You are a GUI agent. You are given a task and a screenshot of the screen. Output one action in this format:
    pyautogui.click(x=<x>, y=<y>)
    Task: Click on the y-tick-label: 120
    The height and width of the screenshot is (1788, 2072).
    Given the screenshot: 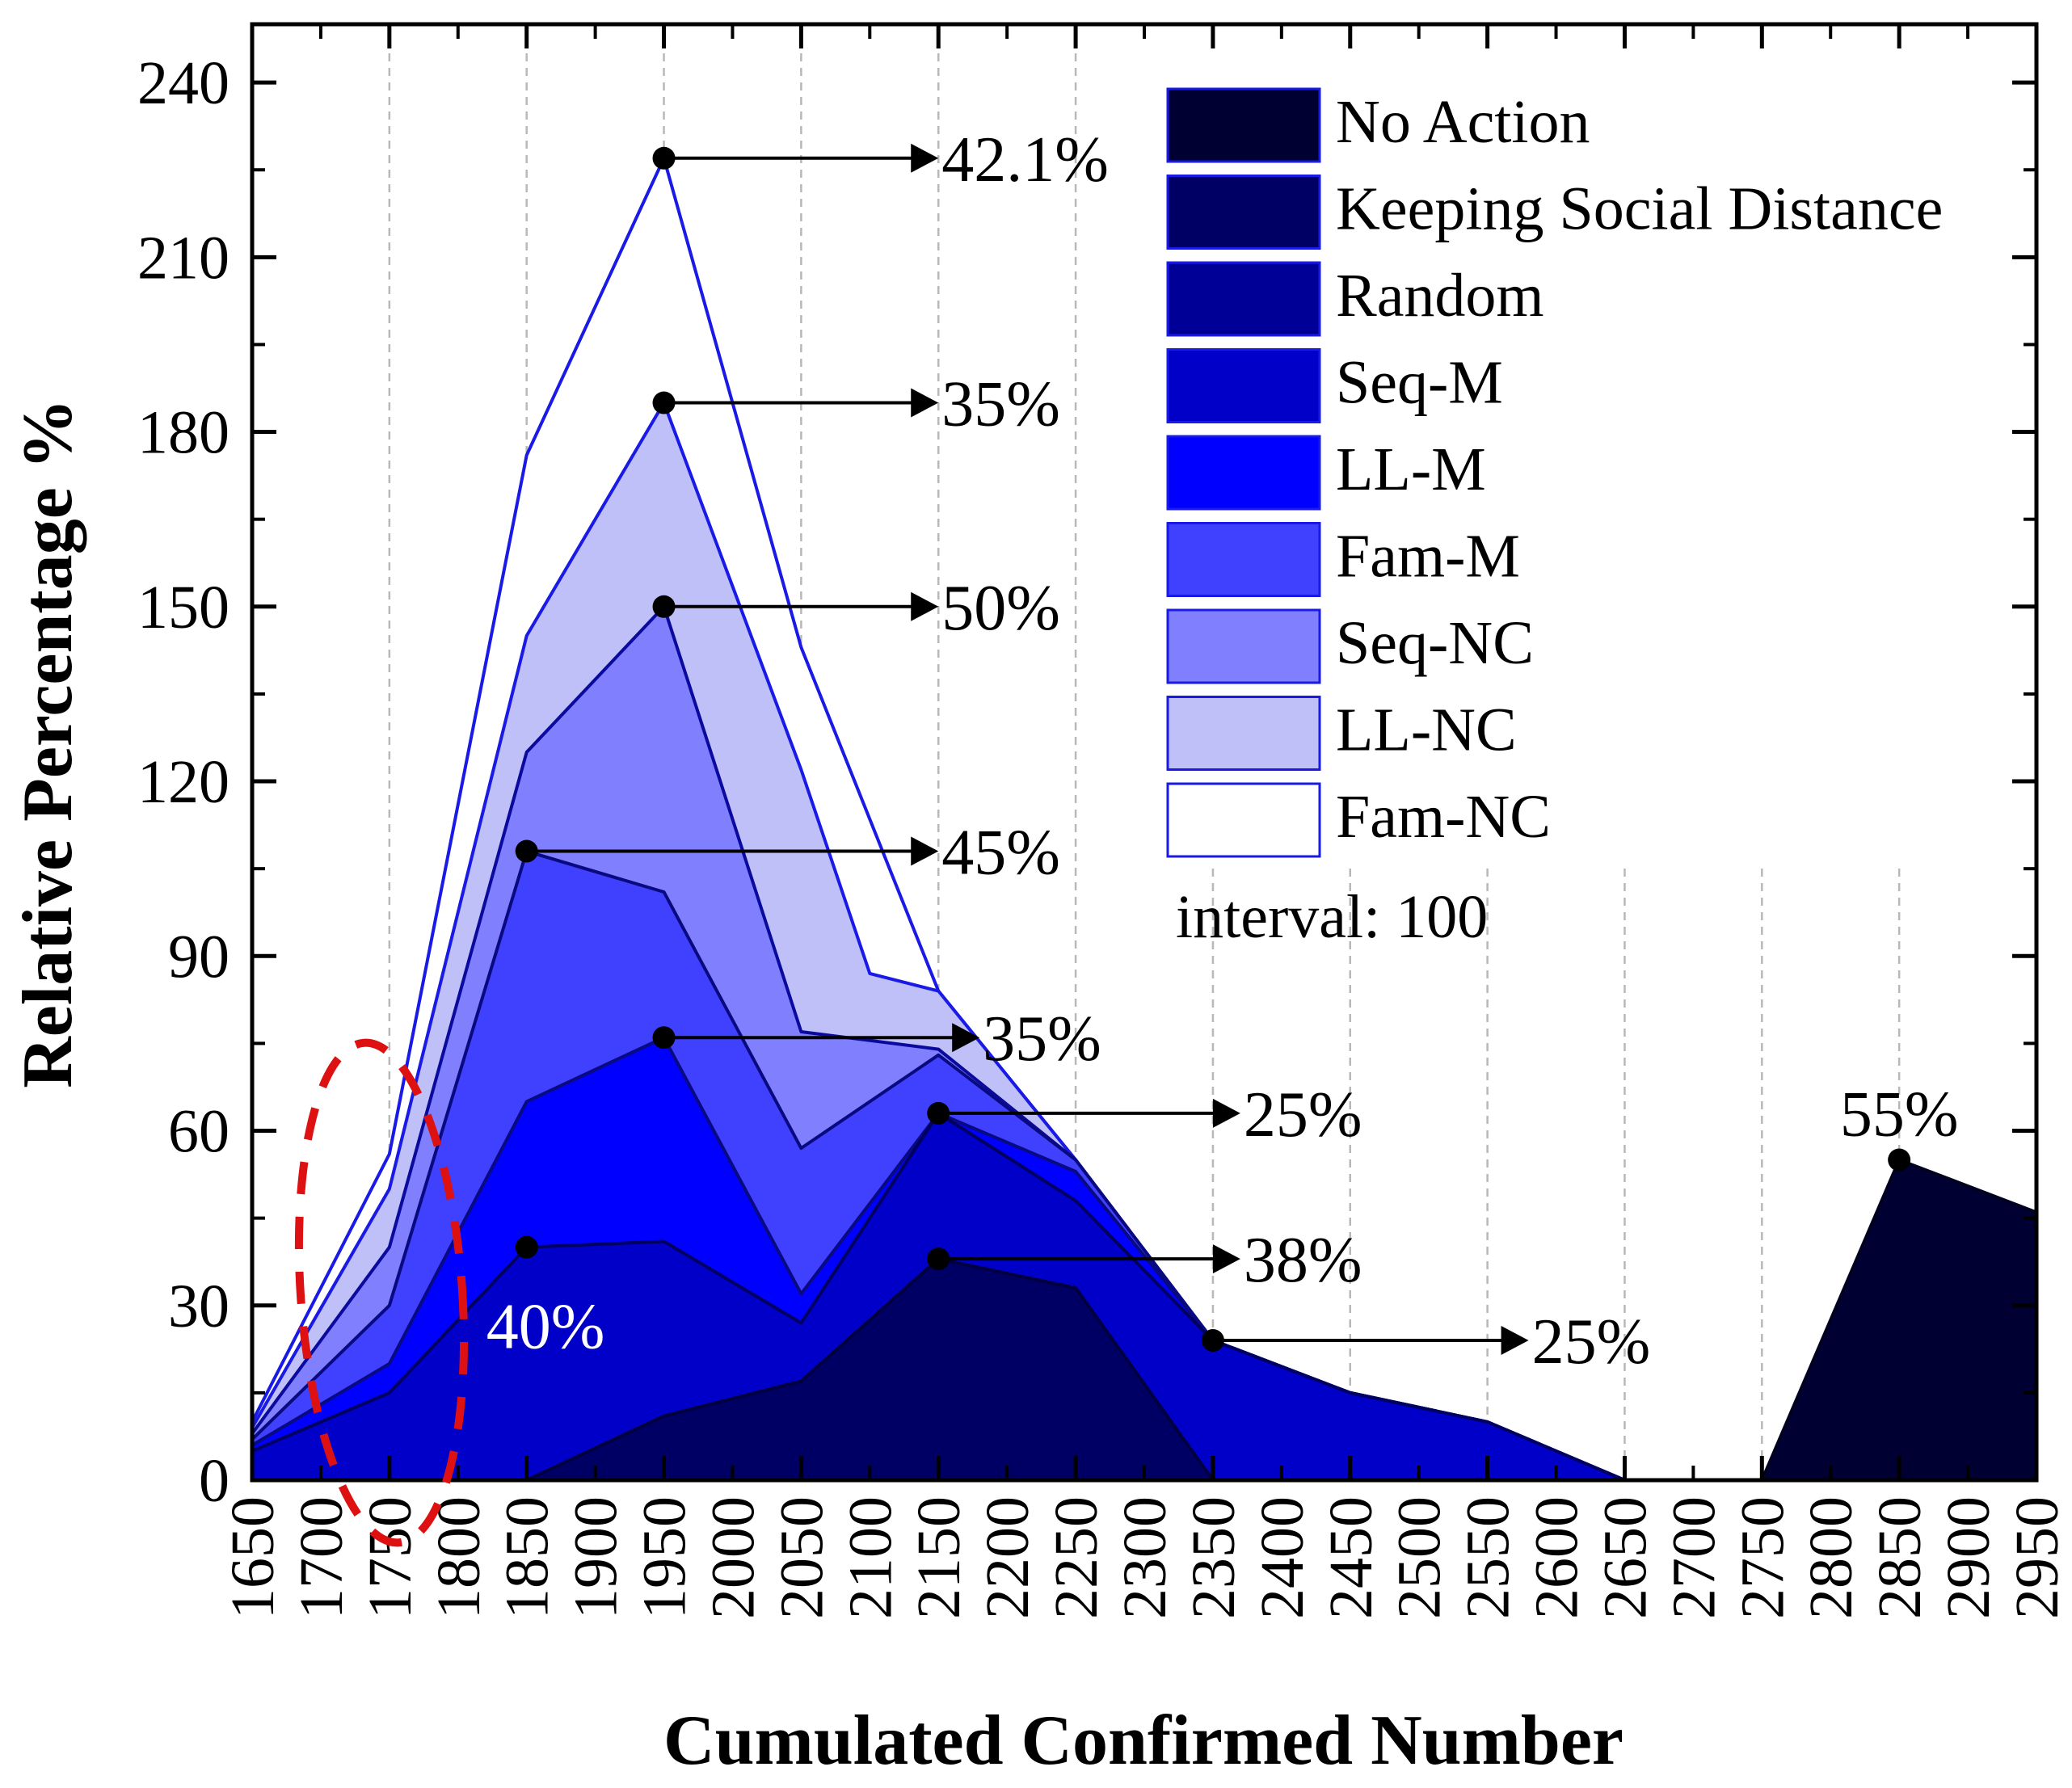 What is the action you would take?
    pyautogui.click(x=184, y=782)
    